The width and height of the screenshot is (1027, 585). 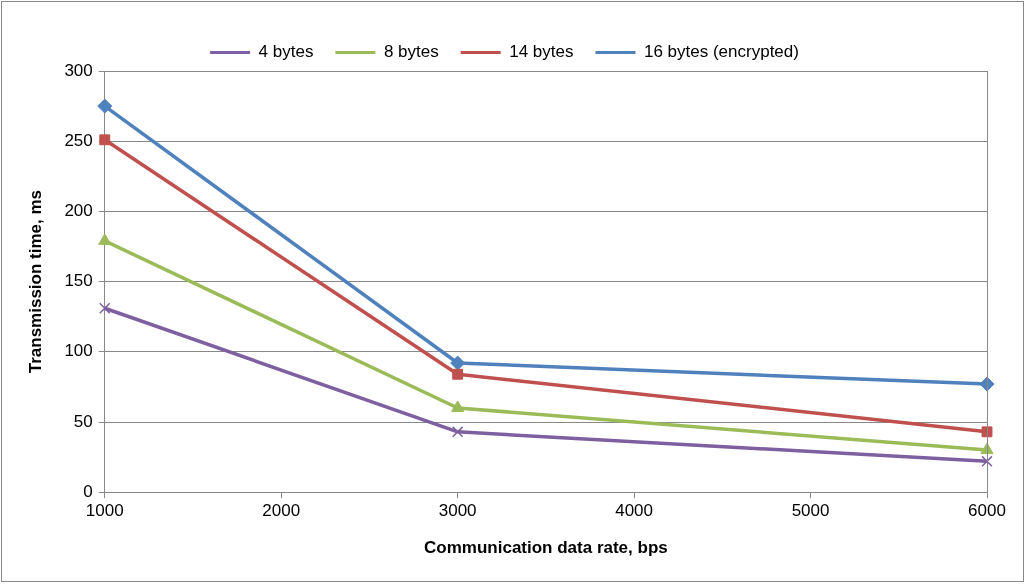 I want to click on x-tick-label: 3000, so click(x=457, y=511).